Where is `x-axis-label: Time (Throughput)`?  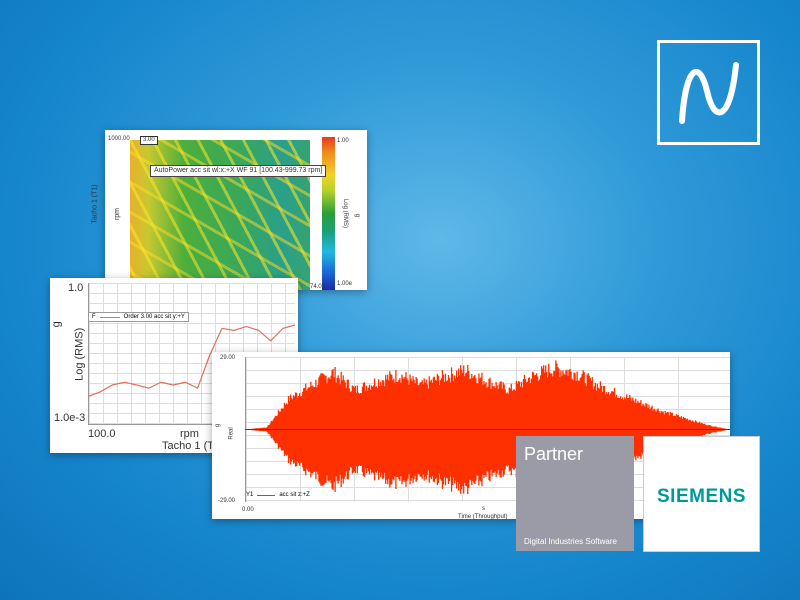
x-axis-label: Time (Throughput) is located at coordinates (483, 517).